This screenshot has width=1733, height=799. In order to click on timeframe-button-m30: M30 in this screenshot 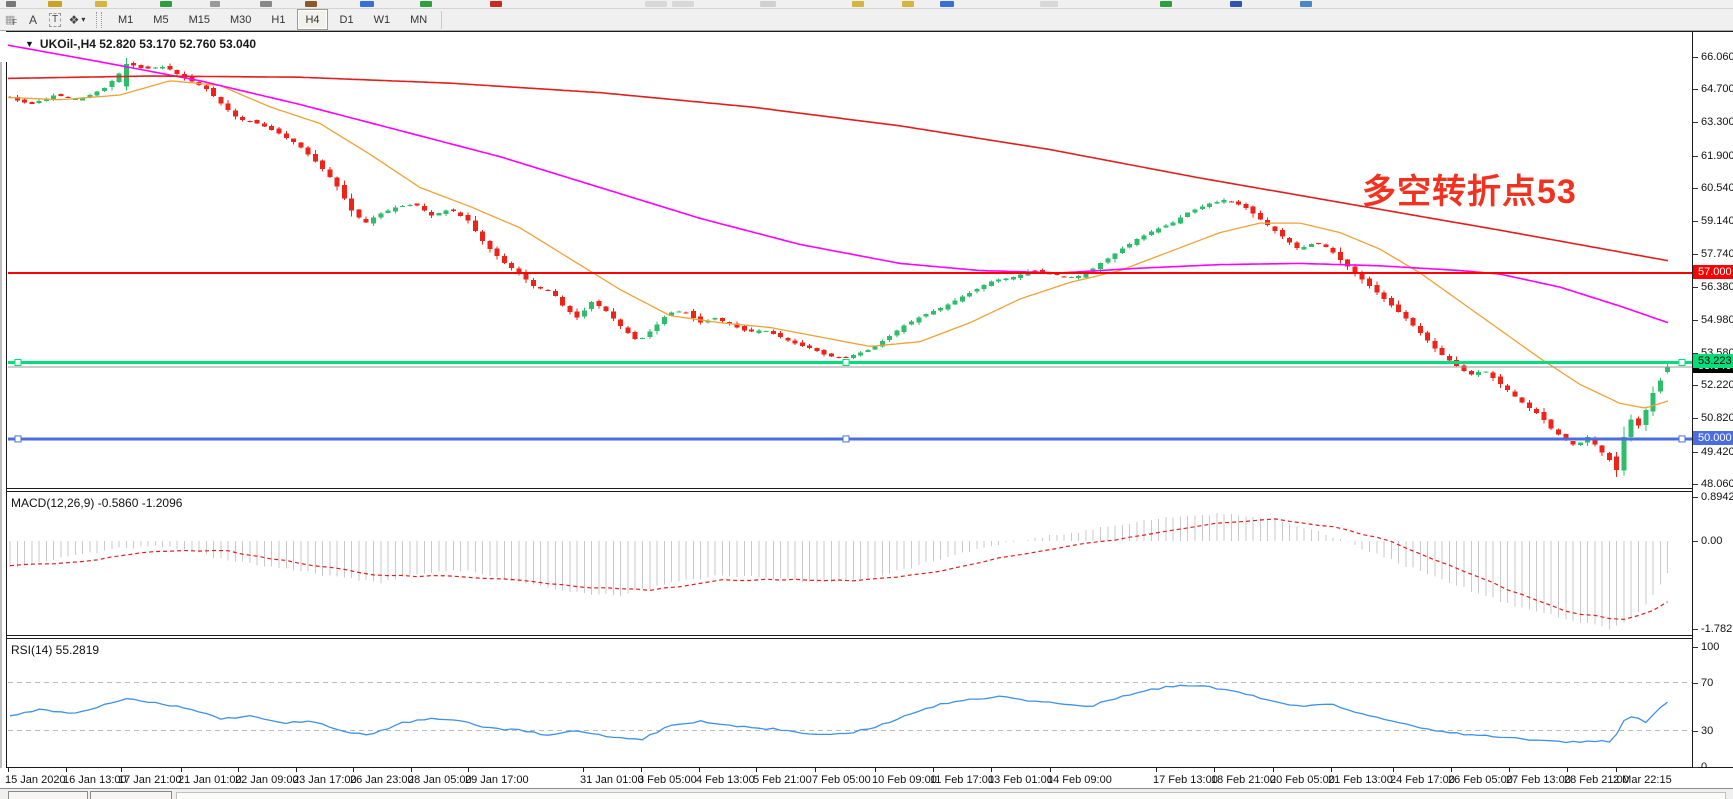, I will do `click(240, 19)`.